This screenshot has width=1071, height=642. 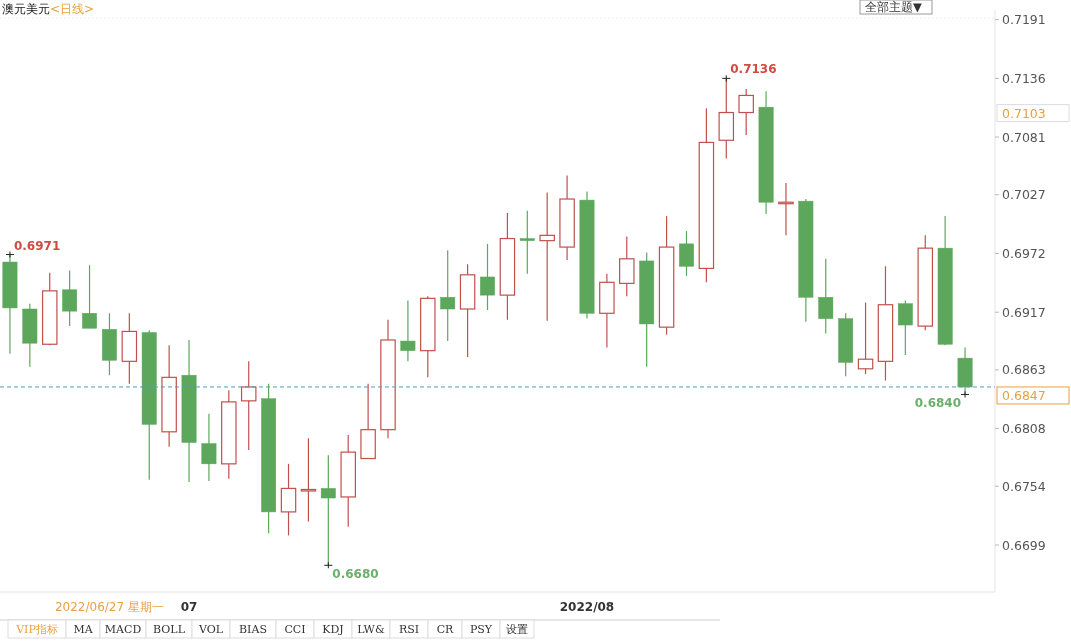 What do you see at coordinates (26, 9) in the screenshot?
I see `chart-title: 澳元美元` at bounding box center [26, 9].